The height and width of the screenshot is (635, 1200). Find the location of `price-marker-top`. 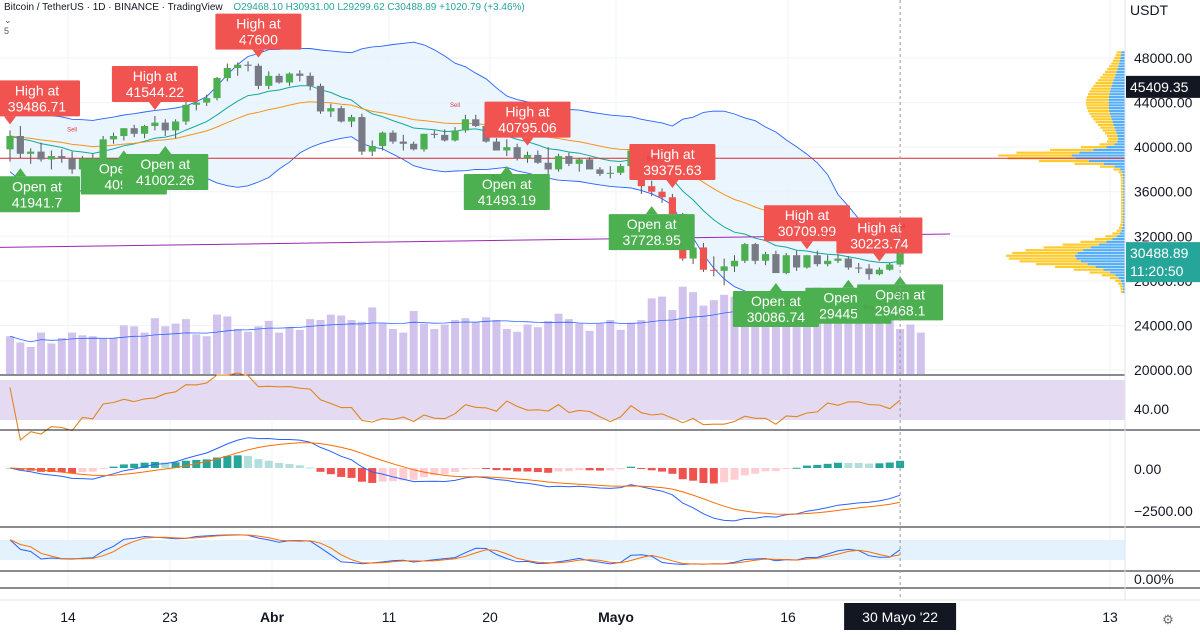

price-marker-top is located at coordinates (1163, 86).